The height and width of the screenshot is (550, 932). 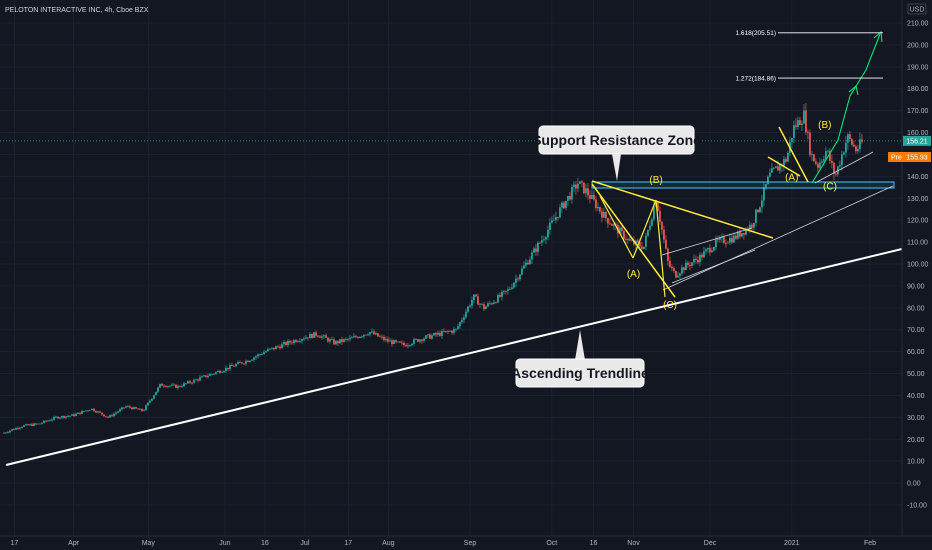 I want to click on currency-badge, so click(x=917, y=9).